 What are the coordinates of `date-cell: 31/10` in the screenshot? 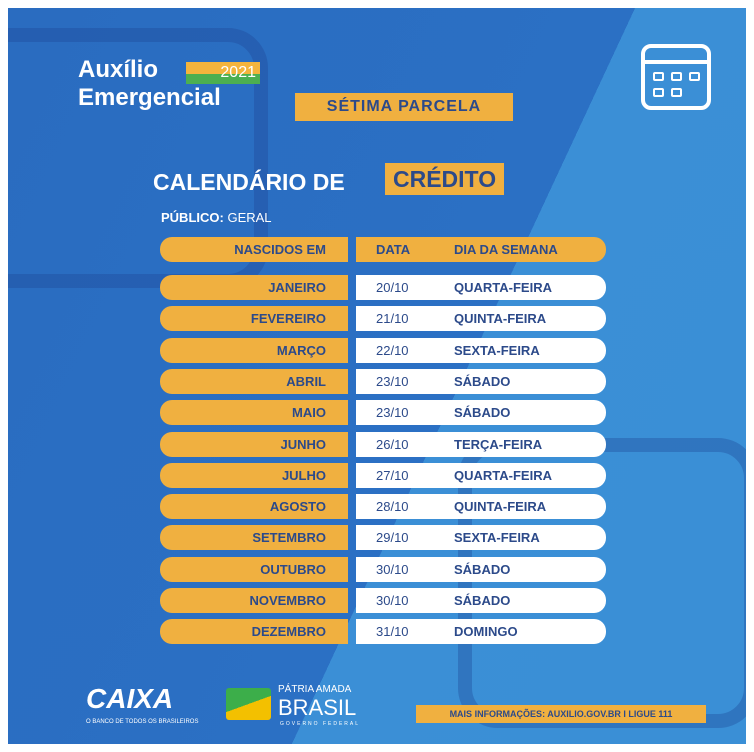 It's located at (392, 632).